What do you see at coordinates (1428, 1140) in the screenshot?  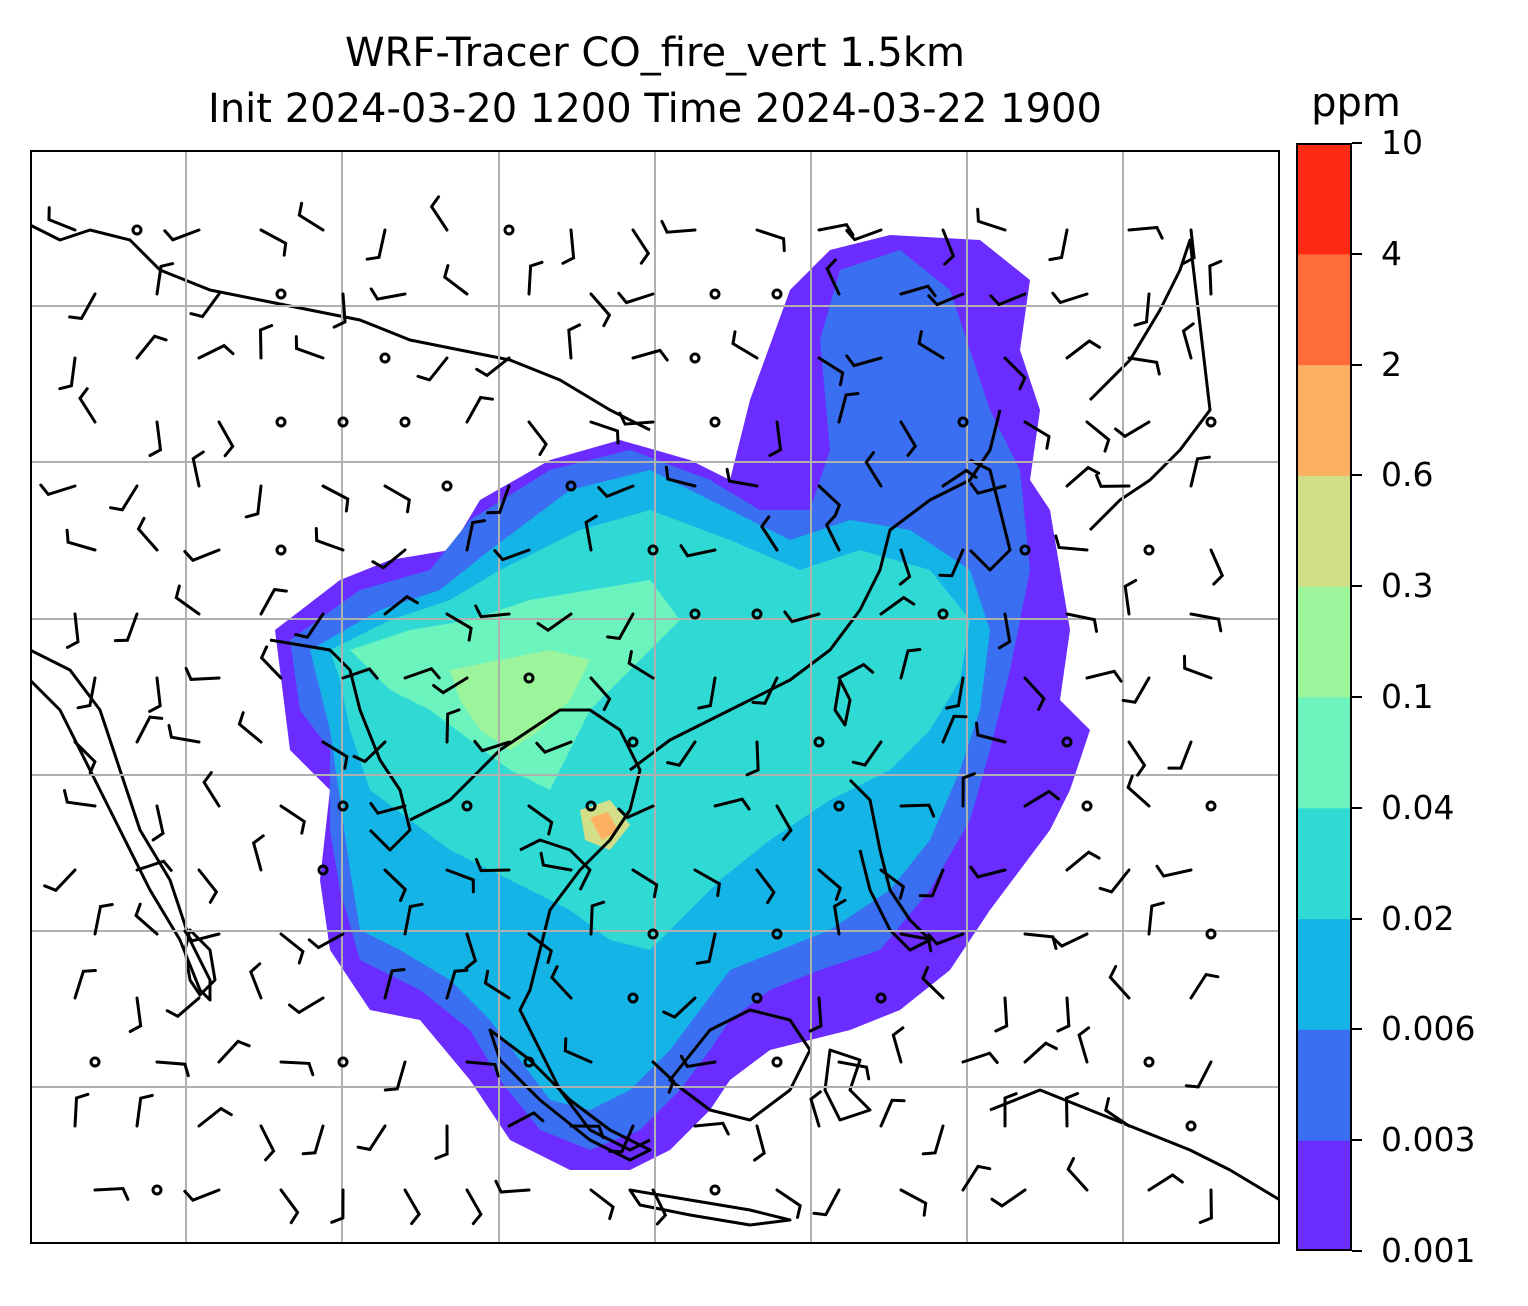 I see `colorbar-tick-label: 0.003` at bounding box center [1428, 1140].